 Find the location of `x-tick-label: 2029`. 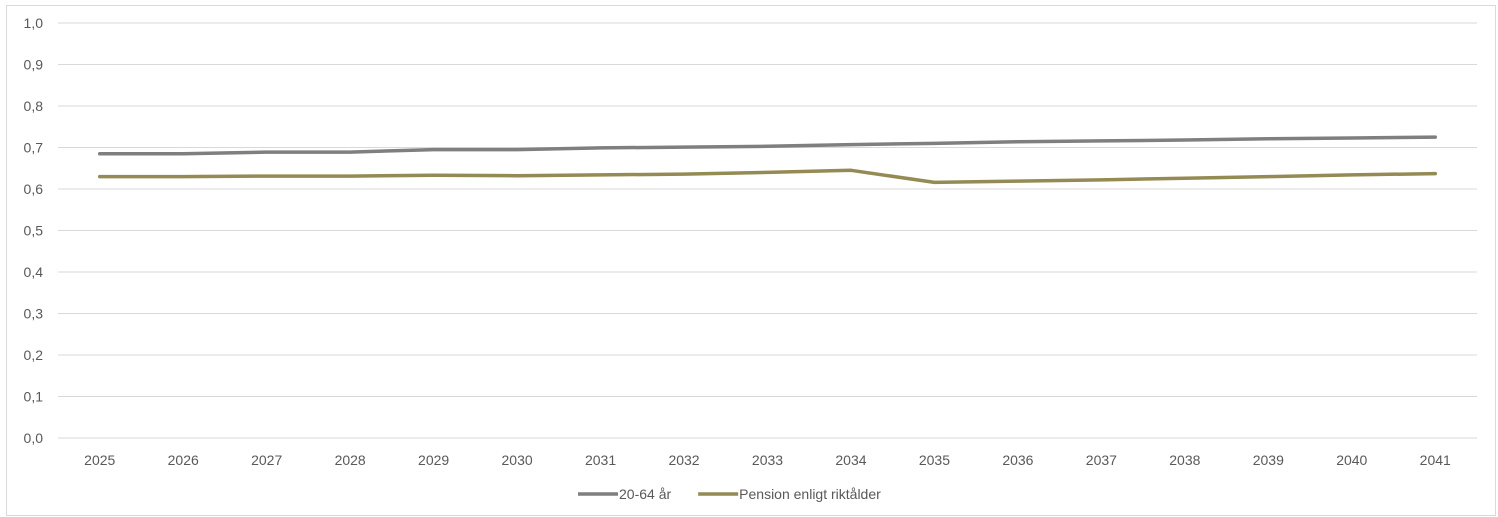

x-tick-label: 2029 is located at coordinates (433, 460).